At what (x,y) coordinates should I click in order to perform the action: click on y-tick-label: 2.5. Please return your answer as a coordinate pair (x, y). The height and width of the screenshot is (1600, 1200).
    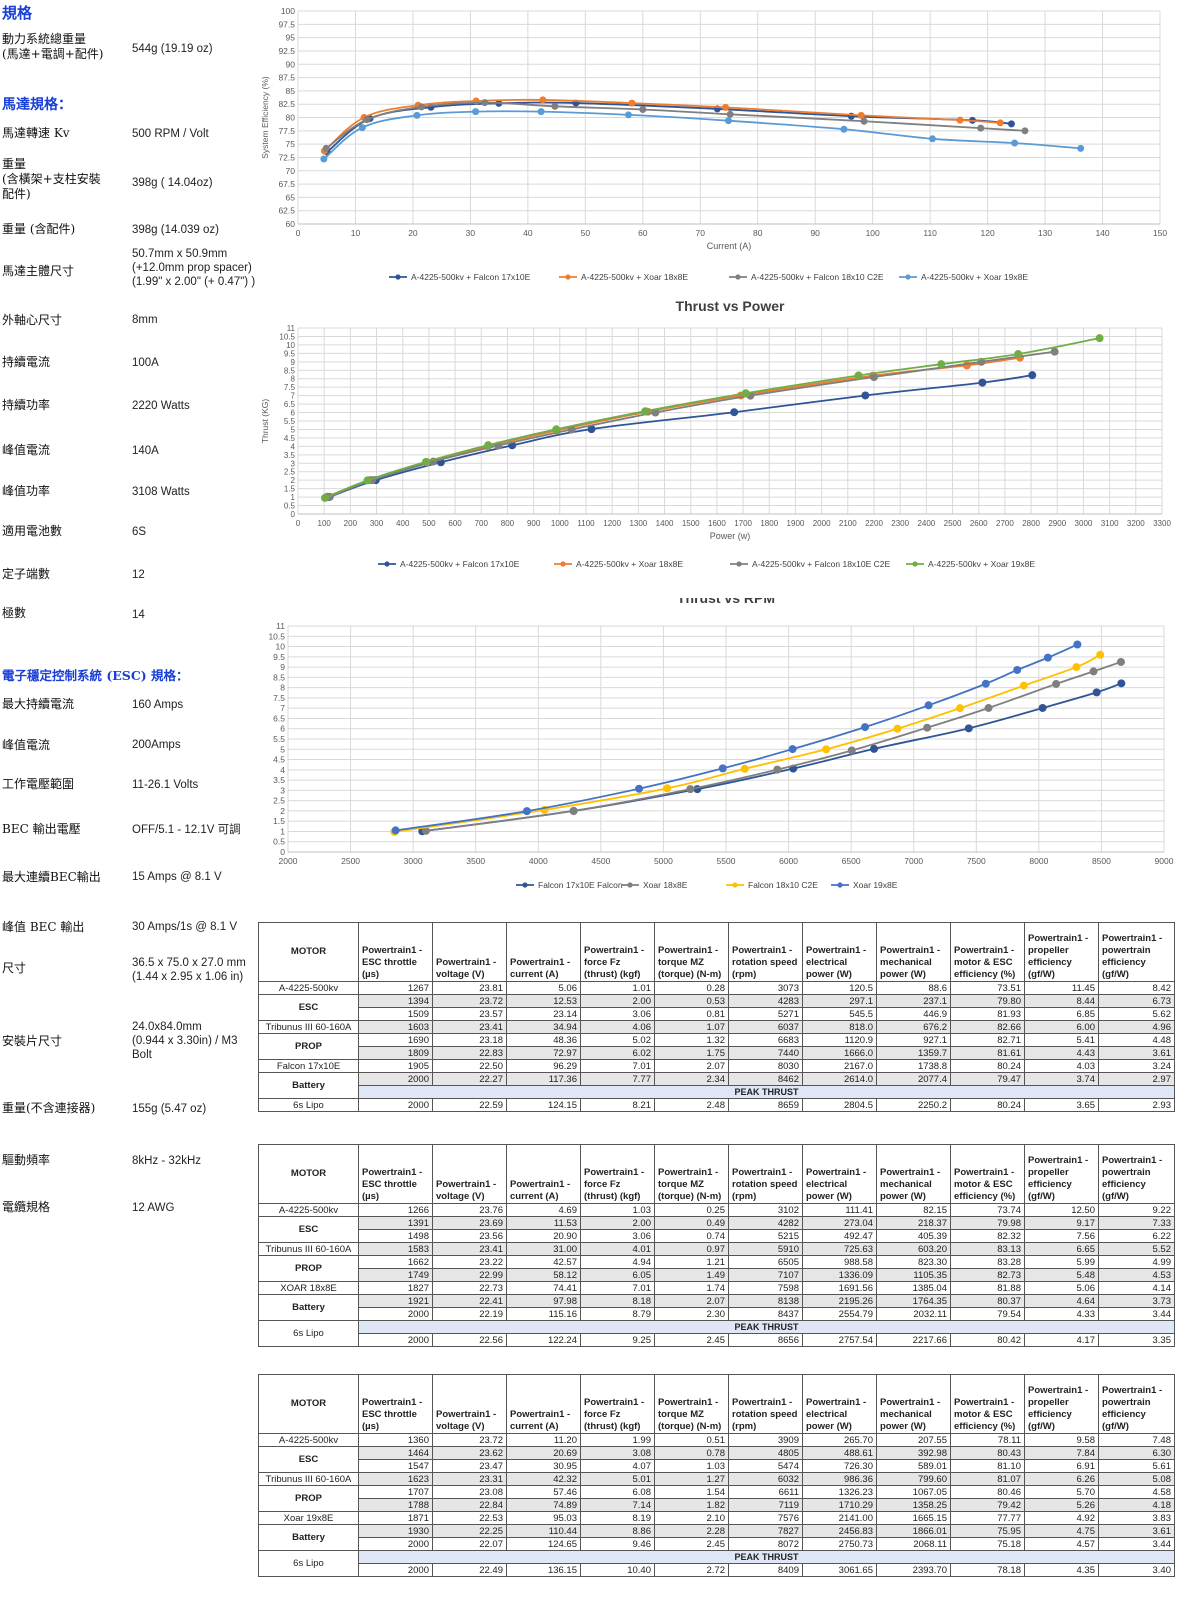
    Looking at the image, I should click on (279, 801).